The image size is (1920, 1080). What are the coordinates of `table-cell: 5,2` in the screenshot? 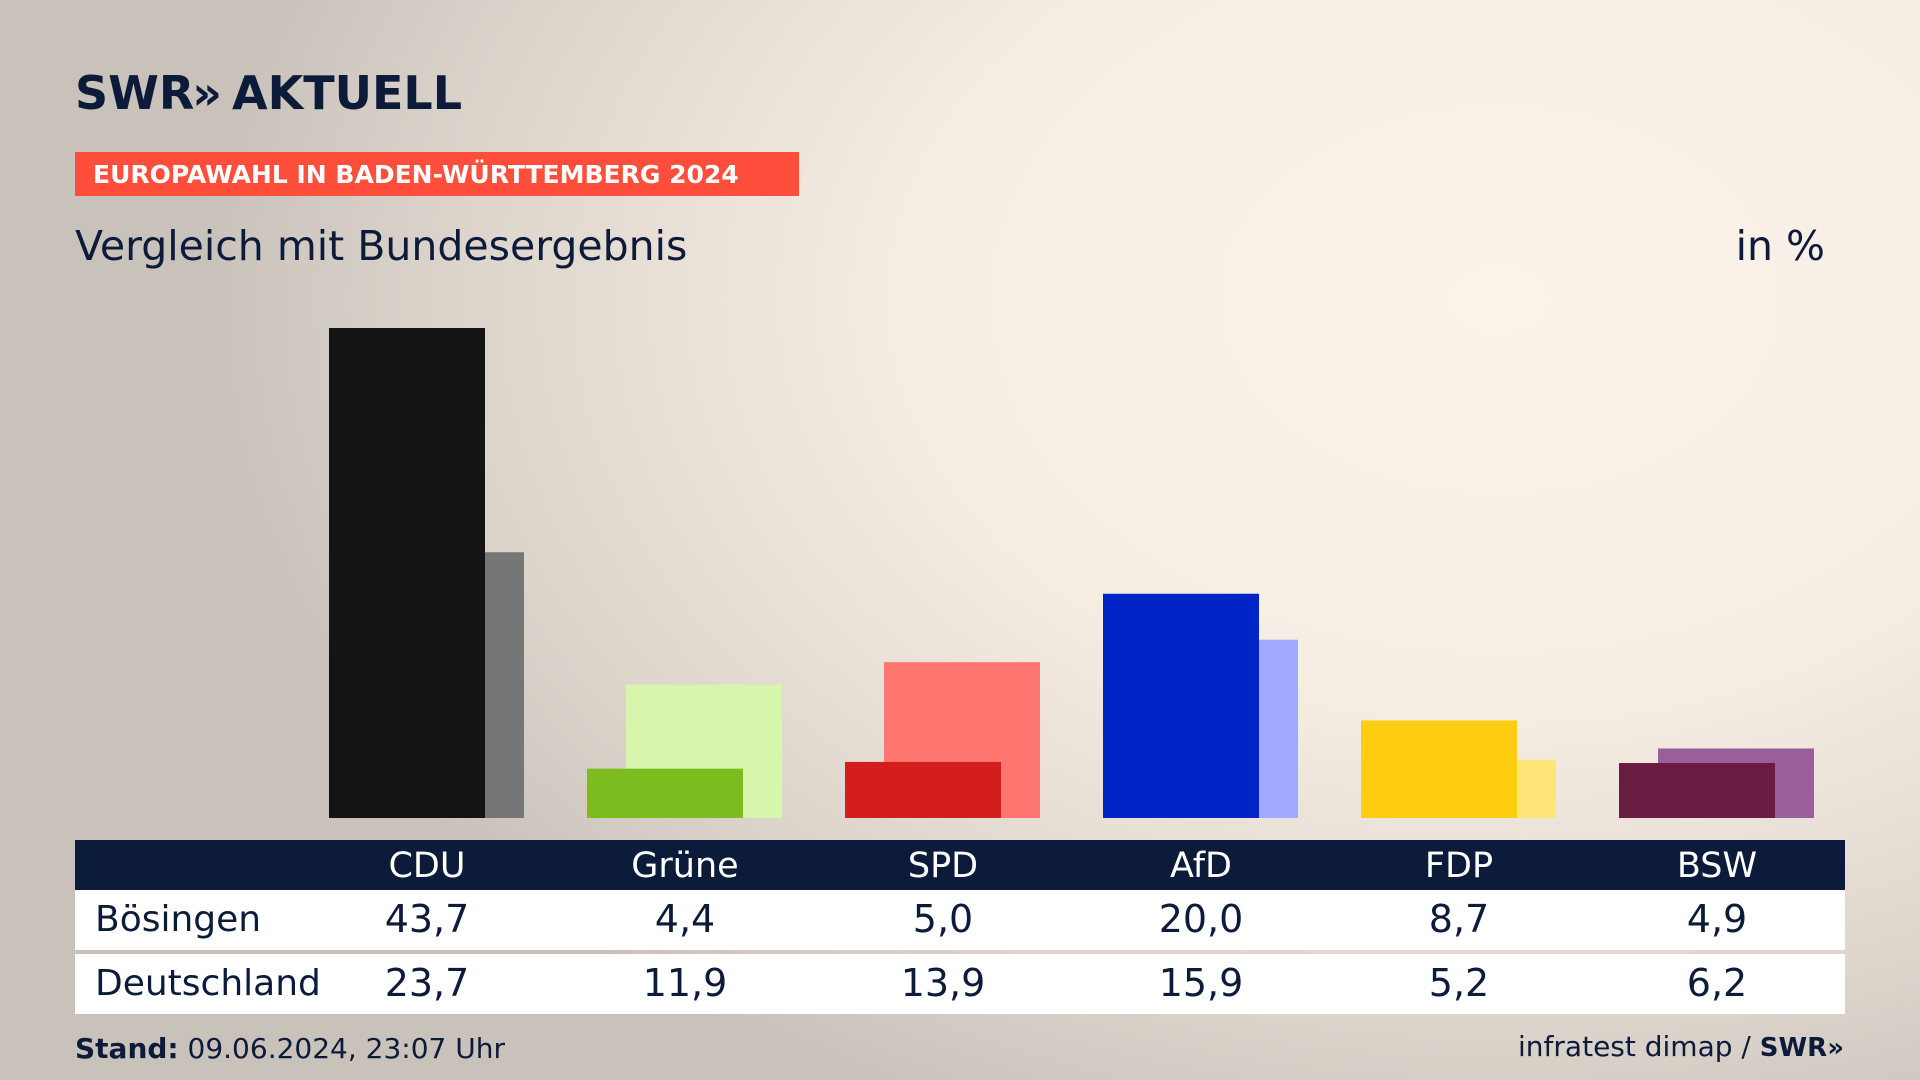 It's located at (1459, 983).